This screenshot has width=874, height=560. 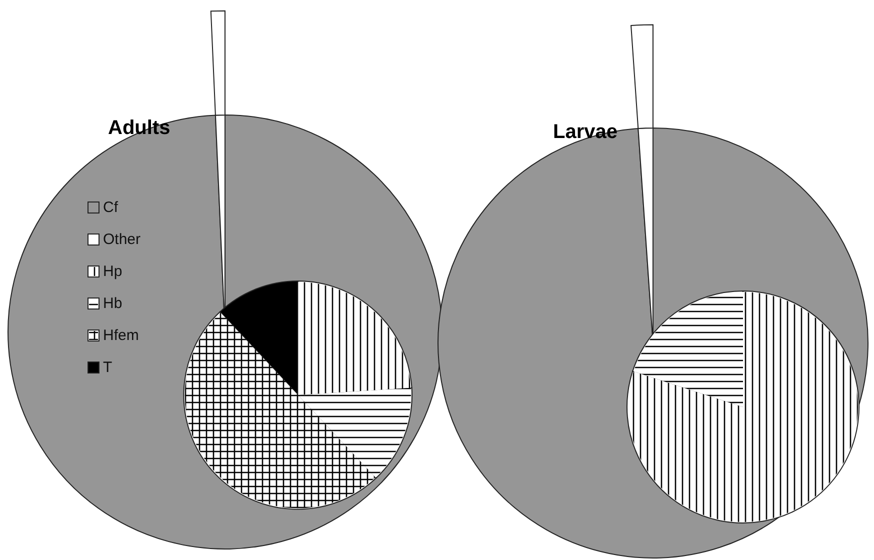 I want to click on legend-label: Hfem, so click(x=121, y=335).